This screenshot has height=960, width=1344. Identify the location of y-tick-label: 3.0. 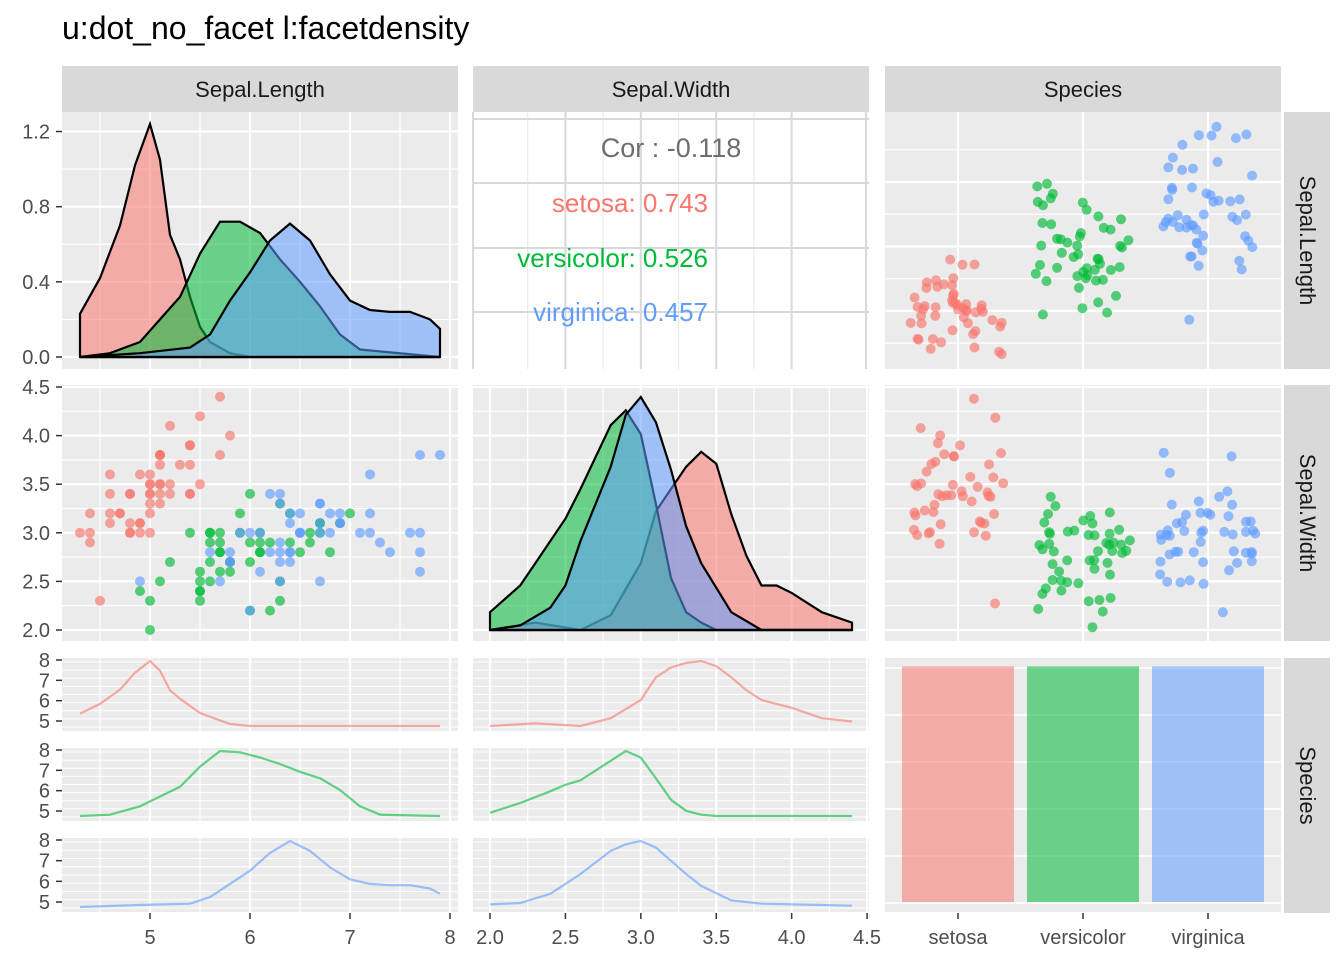
(36, 534).